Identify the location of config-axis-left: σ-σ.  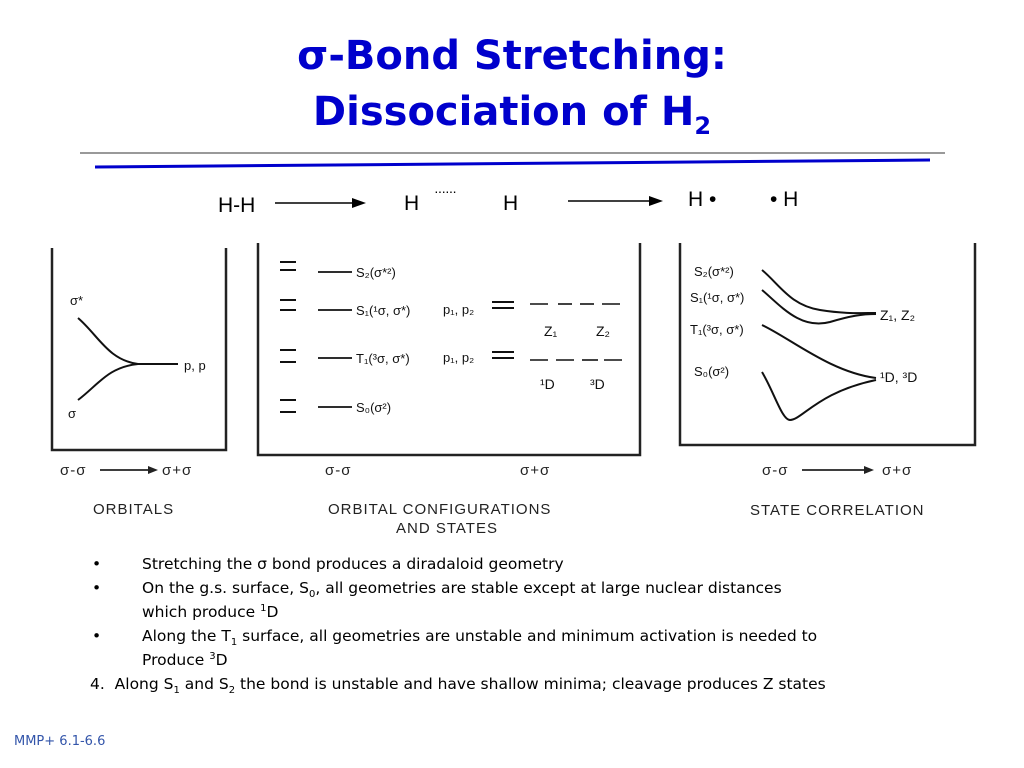
(338, 470).